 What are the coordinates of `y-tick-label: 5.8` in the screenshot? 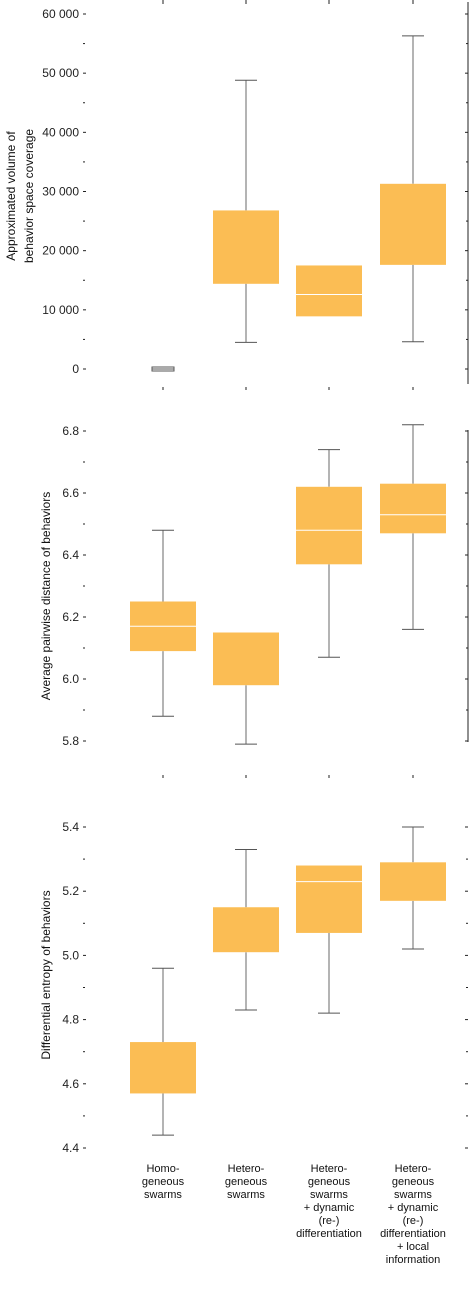 It's located at (70, 741).